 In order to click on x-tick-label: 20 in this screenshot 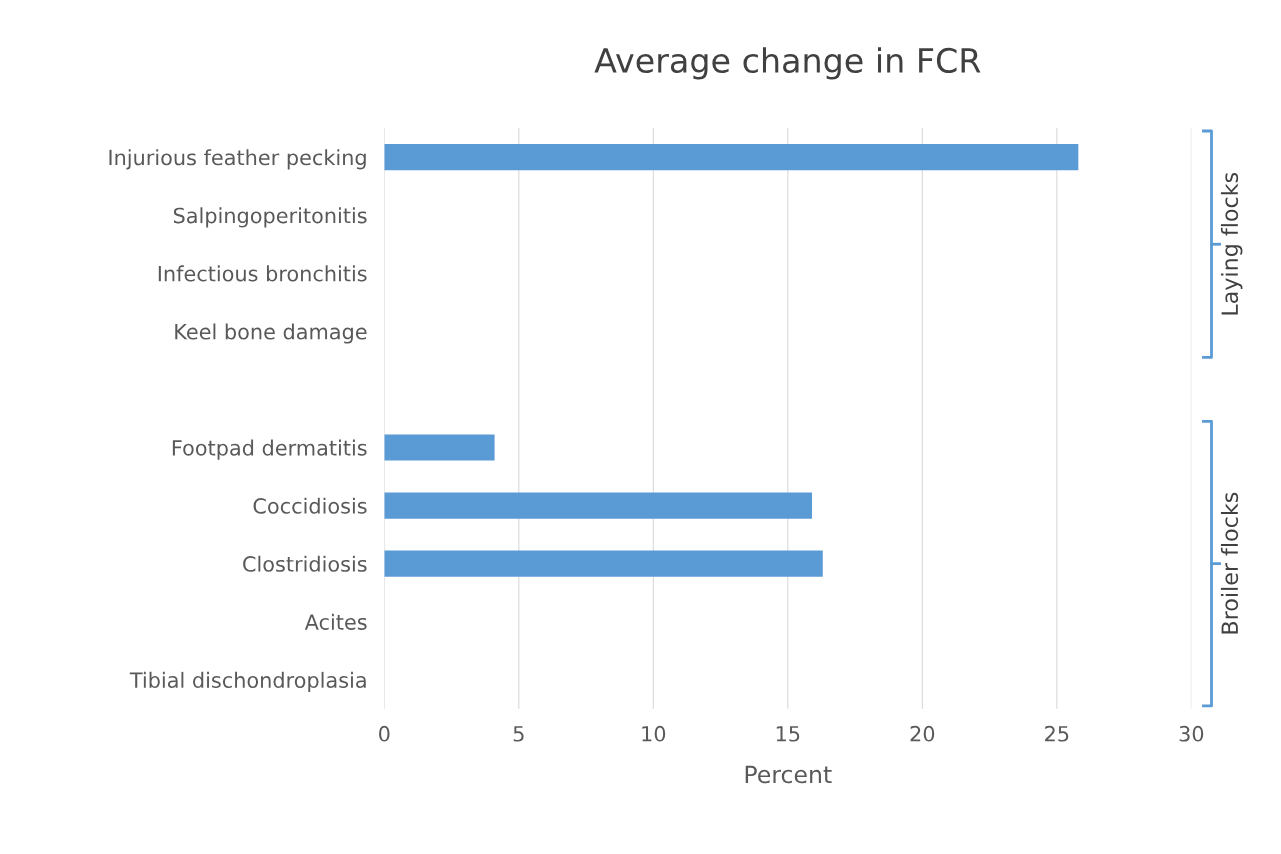, I will do `click(922, 733)`.